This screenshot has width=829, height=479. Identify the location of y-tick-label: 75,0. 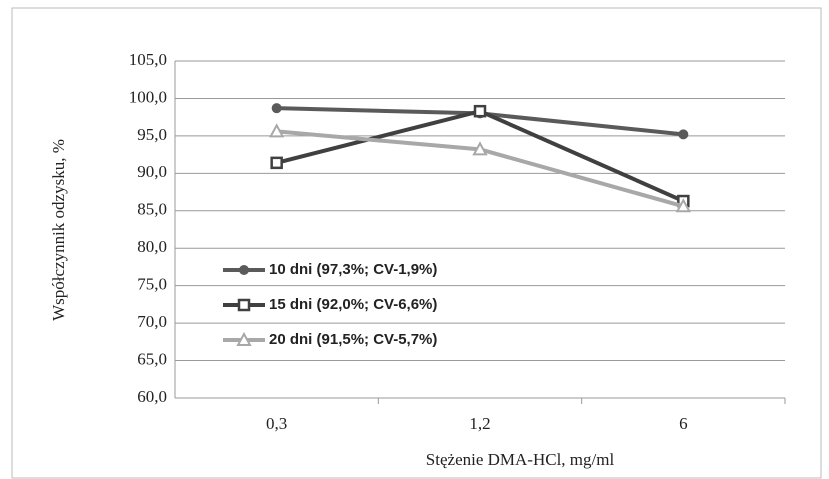
(152, 284).